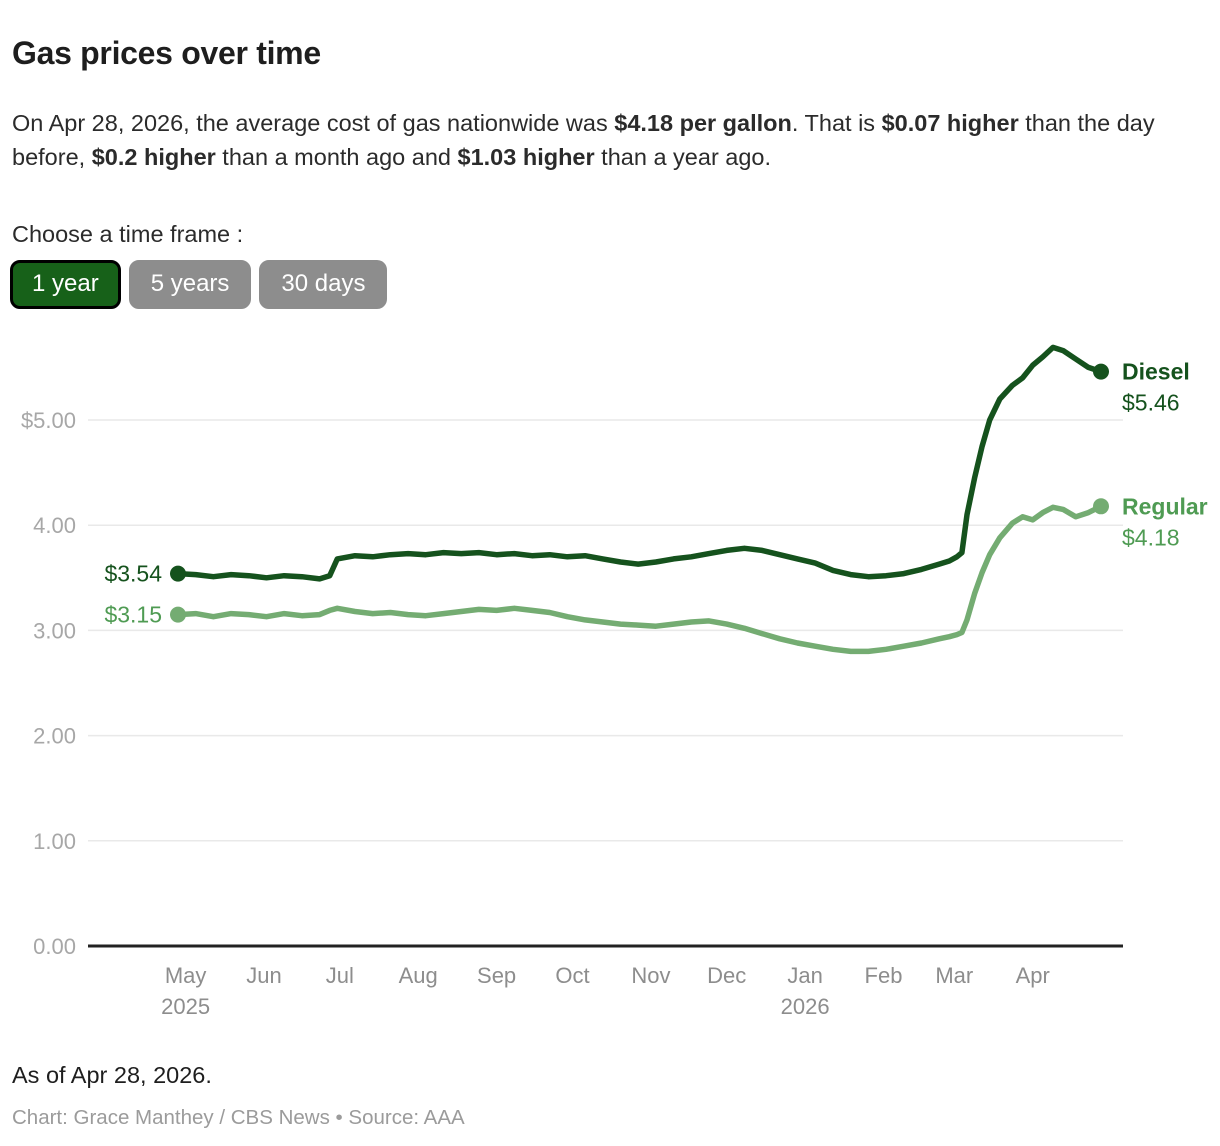 This screenshot has width=1220, height=1146. I want to click on regular-end-value-label: $4.18, so click(1151, 537).